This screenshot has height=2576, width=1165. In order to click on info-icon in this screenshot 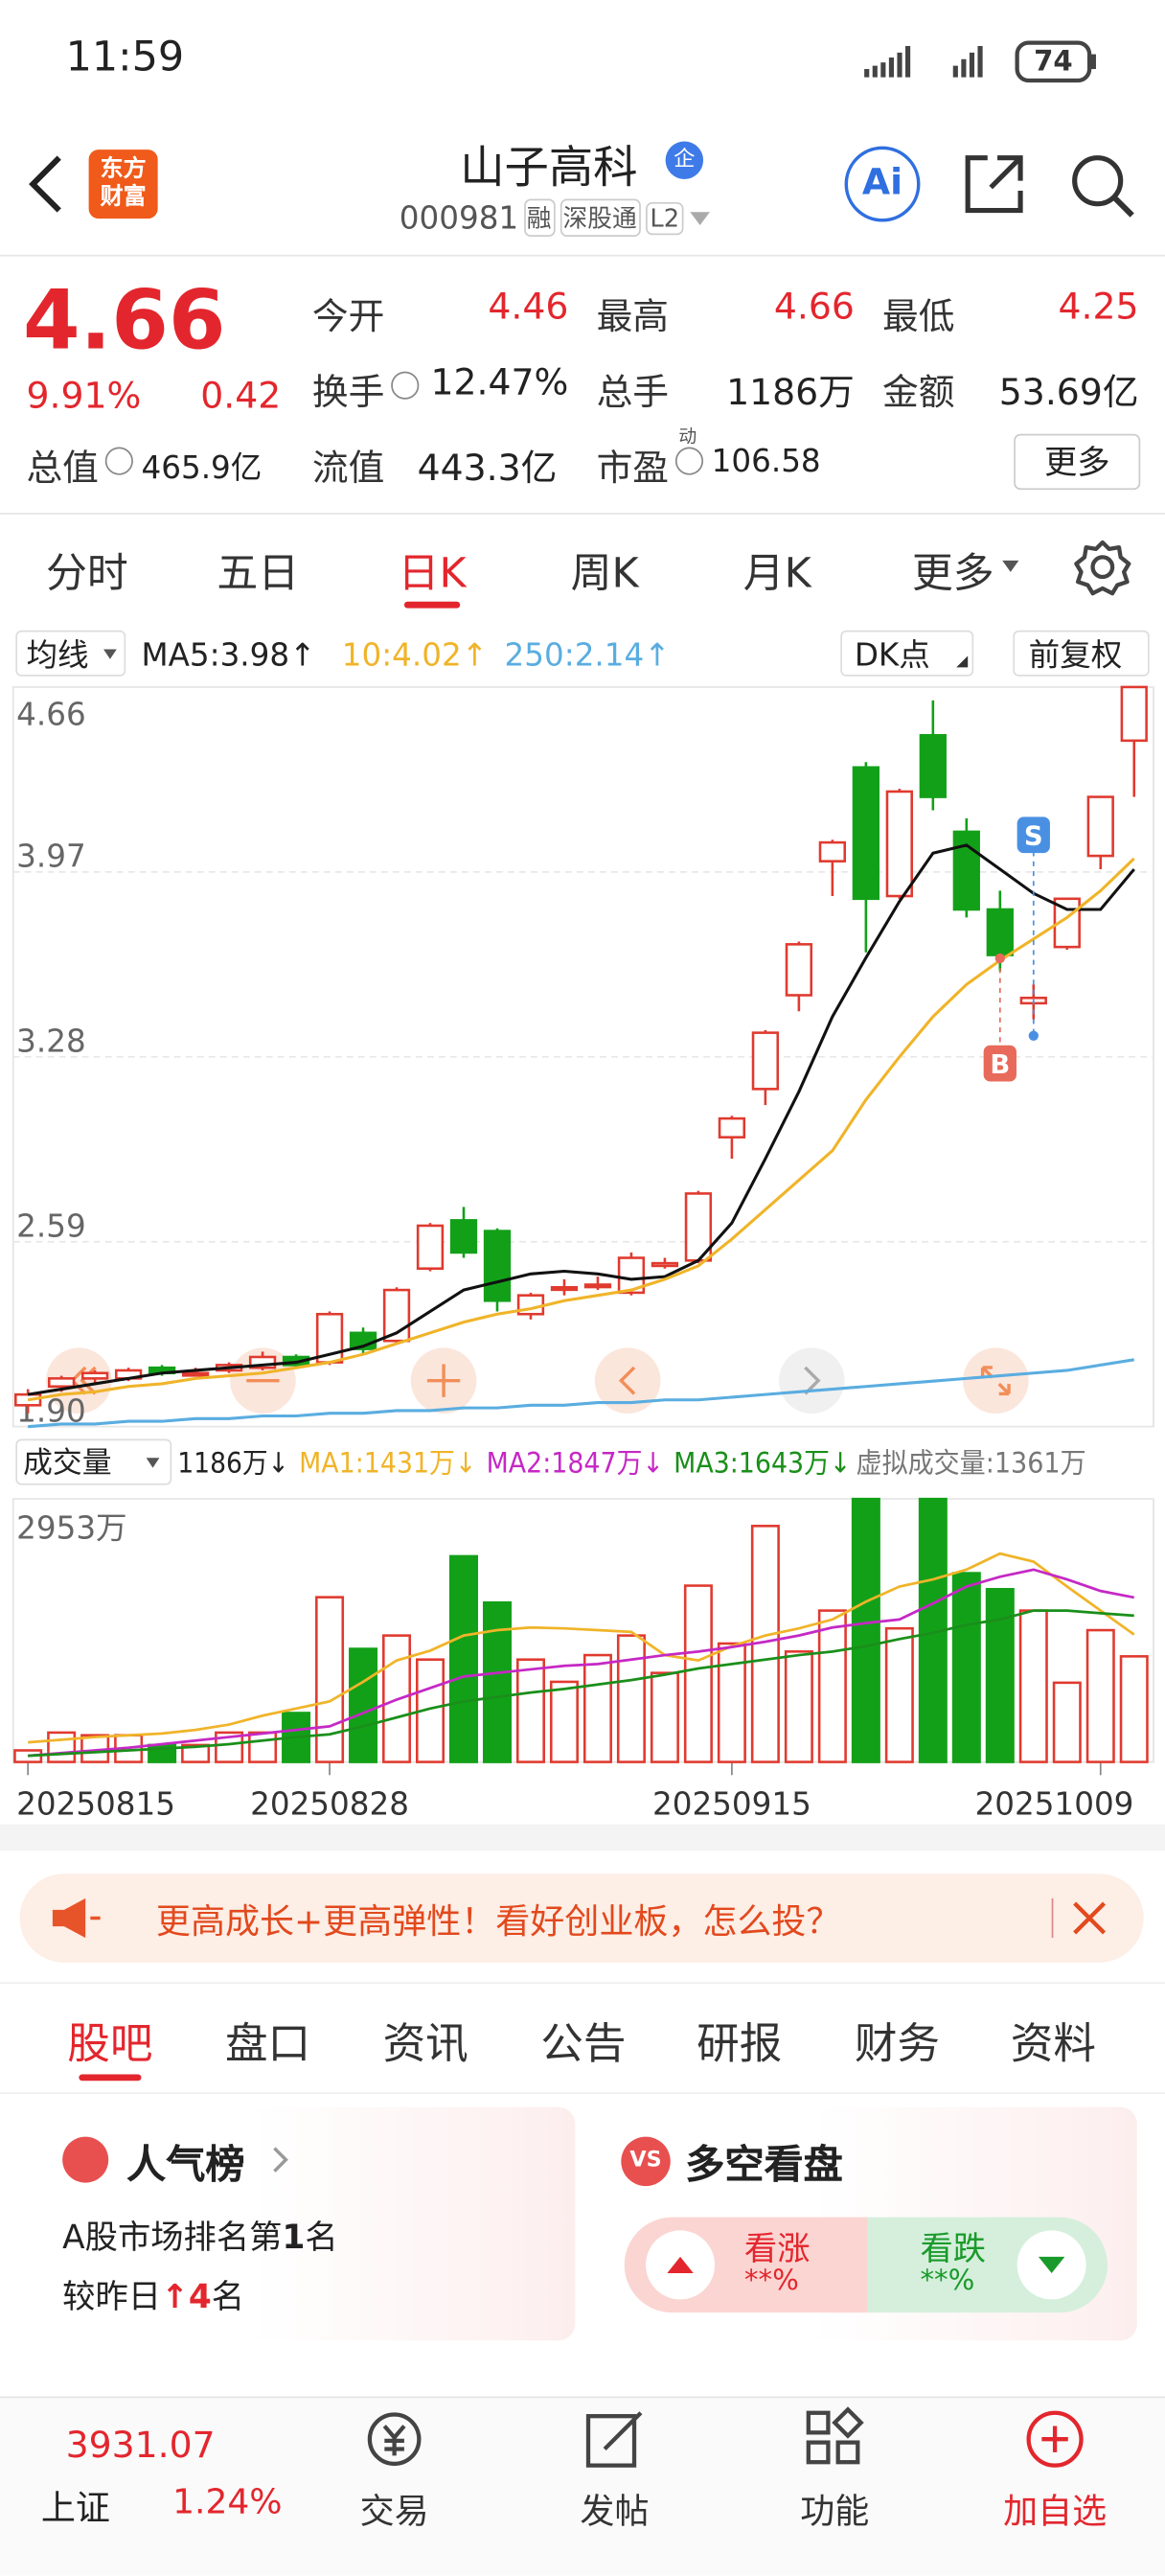, I will do `click(405, 385)`.